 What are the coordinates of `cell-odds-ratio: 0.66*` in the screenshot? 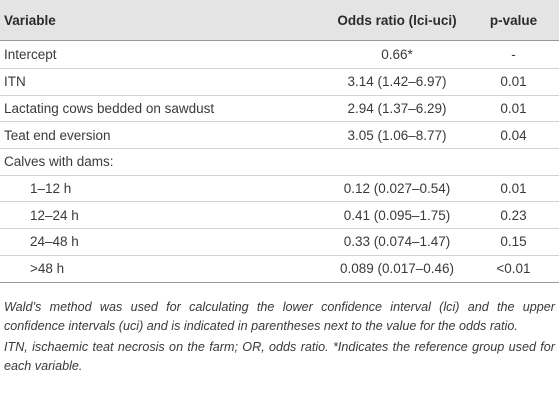 It's located at (363, 54).